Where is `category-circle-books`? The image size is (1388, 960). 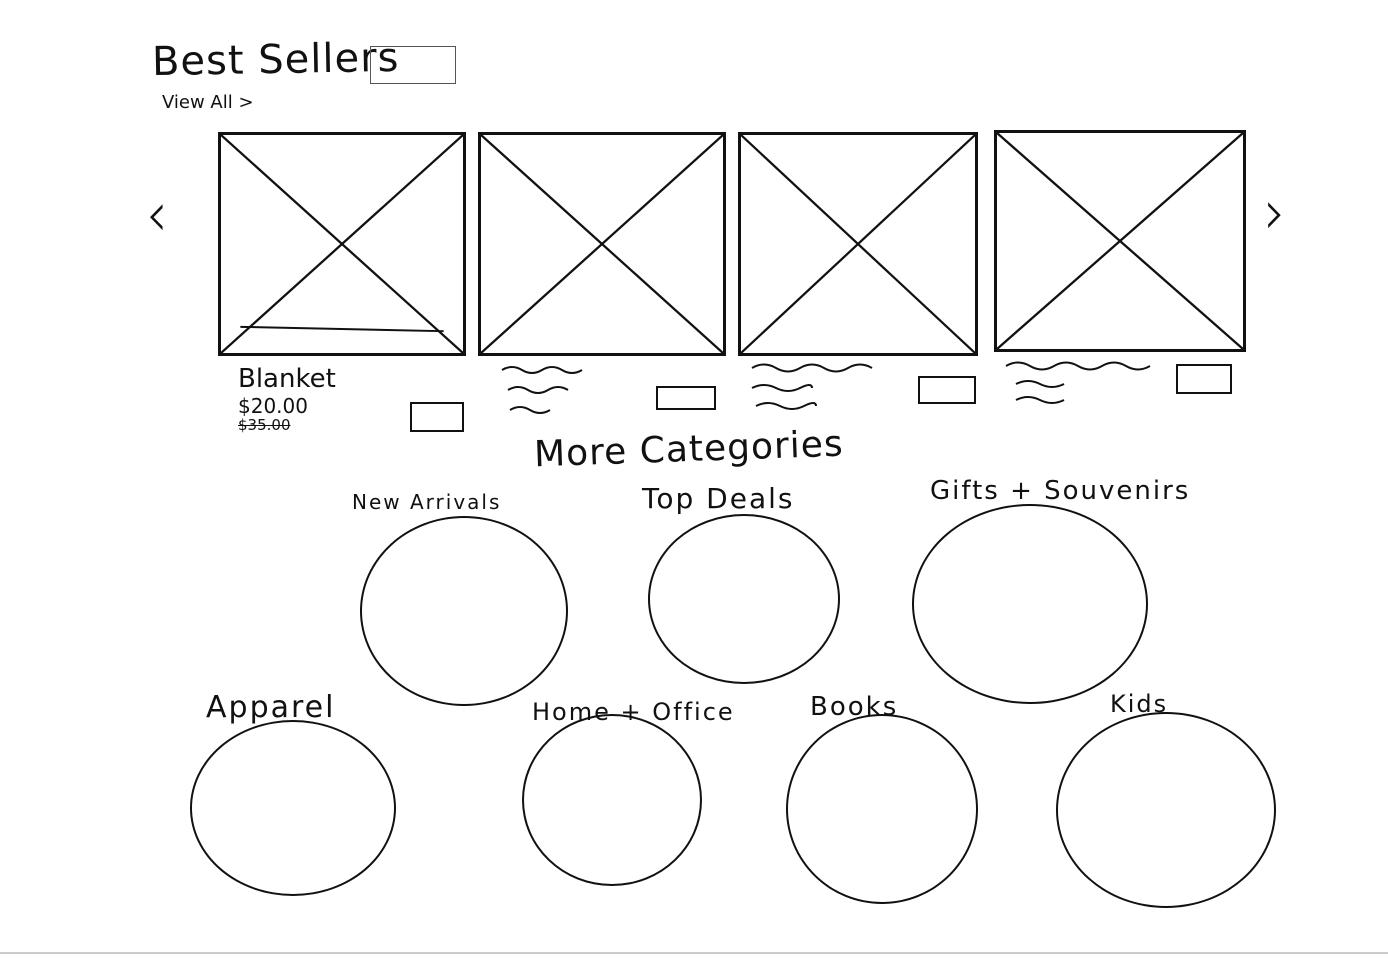
category-circle-books is located at coordinates (882, 809).